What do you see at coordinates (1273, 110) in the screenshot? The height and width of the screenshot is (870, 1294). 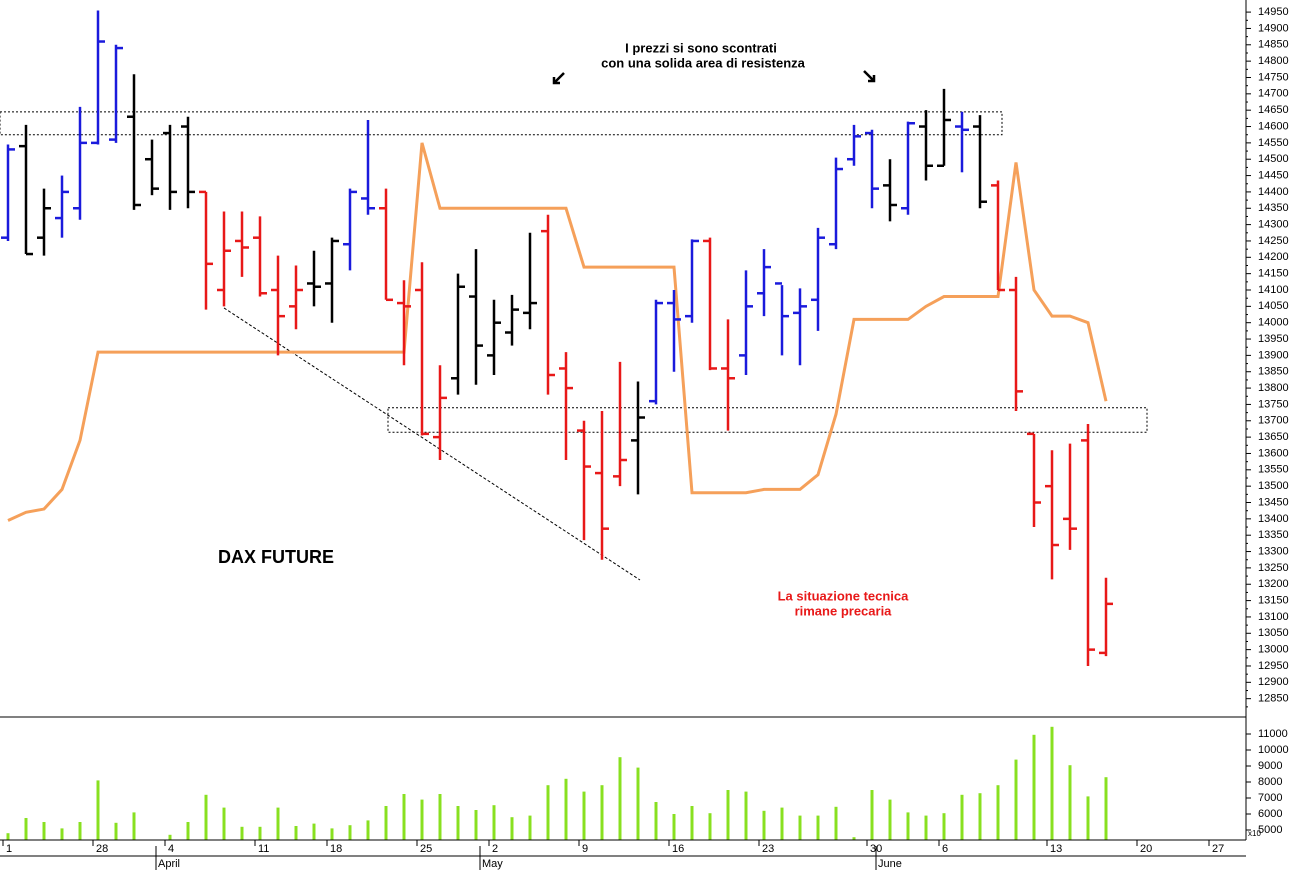 I see `y-tick-label: 14650` at bounding box center [1273, 110].